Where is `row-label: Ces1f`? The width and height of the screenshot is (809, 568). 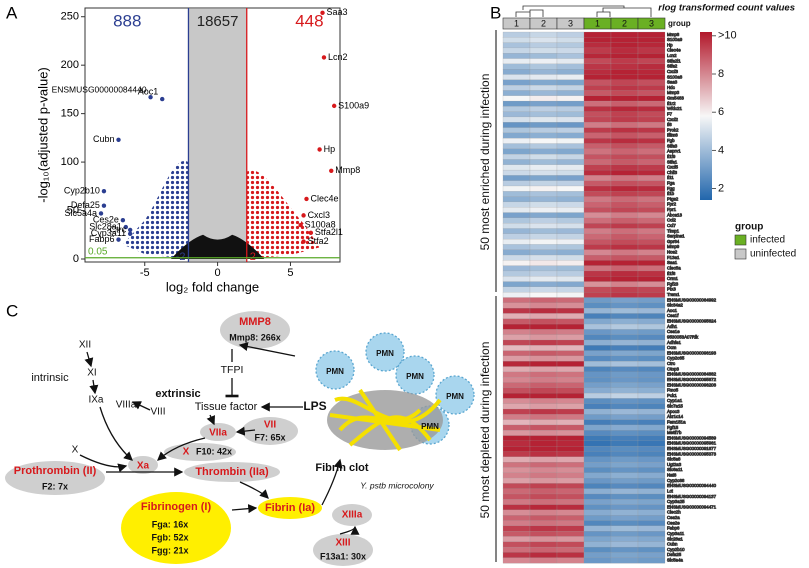 row-label: Ces1f is located at coordinates (673, 315).